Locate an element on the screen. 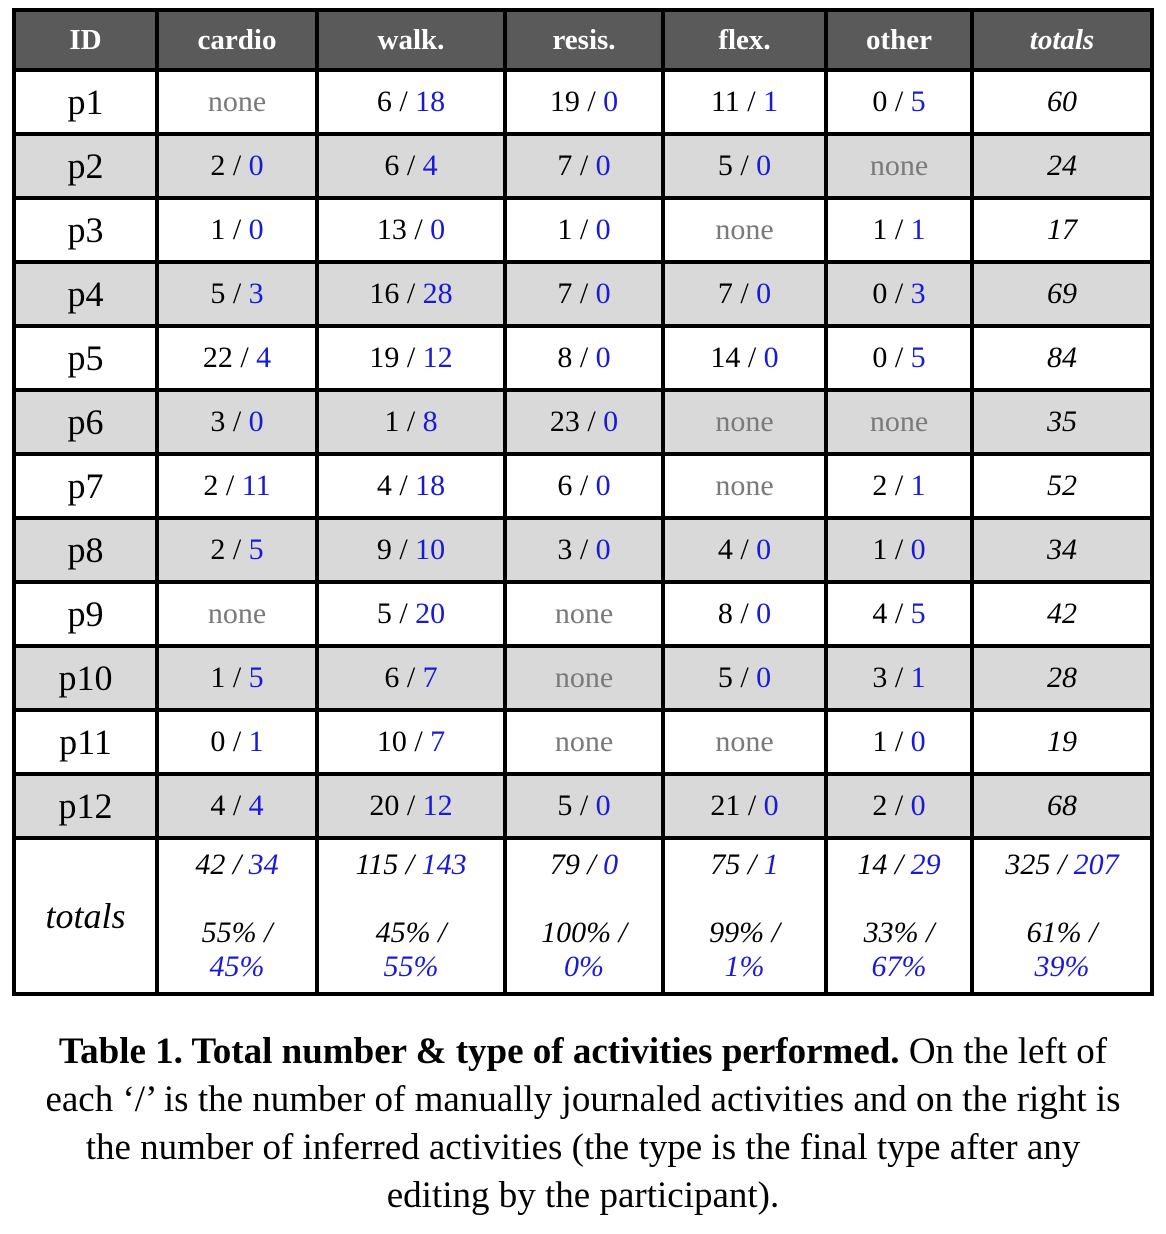 Image resolution: width=1166 pixels, height=1234 pixels. count-manual: 14 is located at coordinates (725, 357).